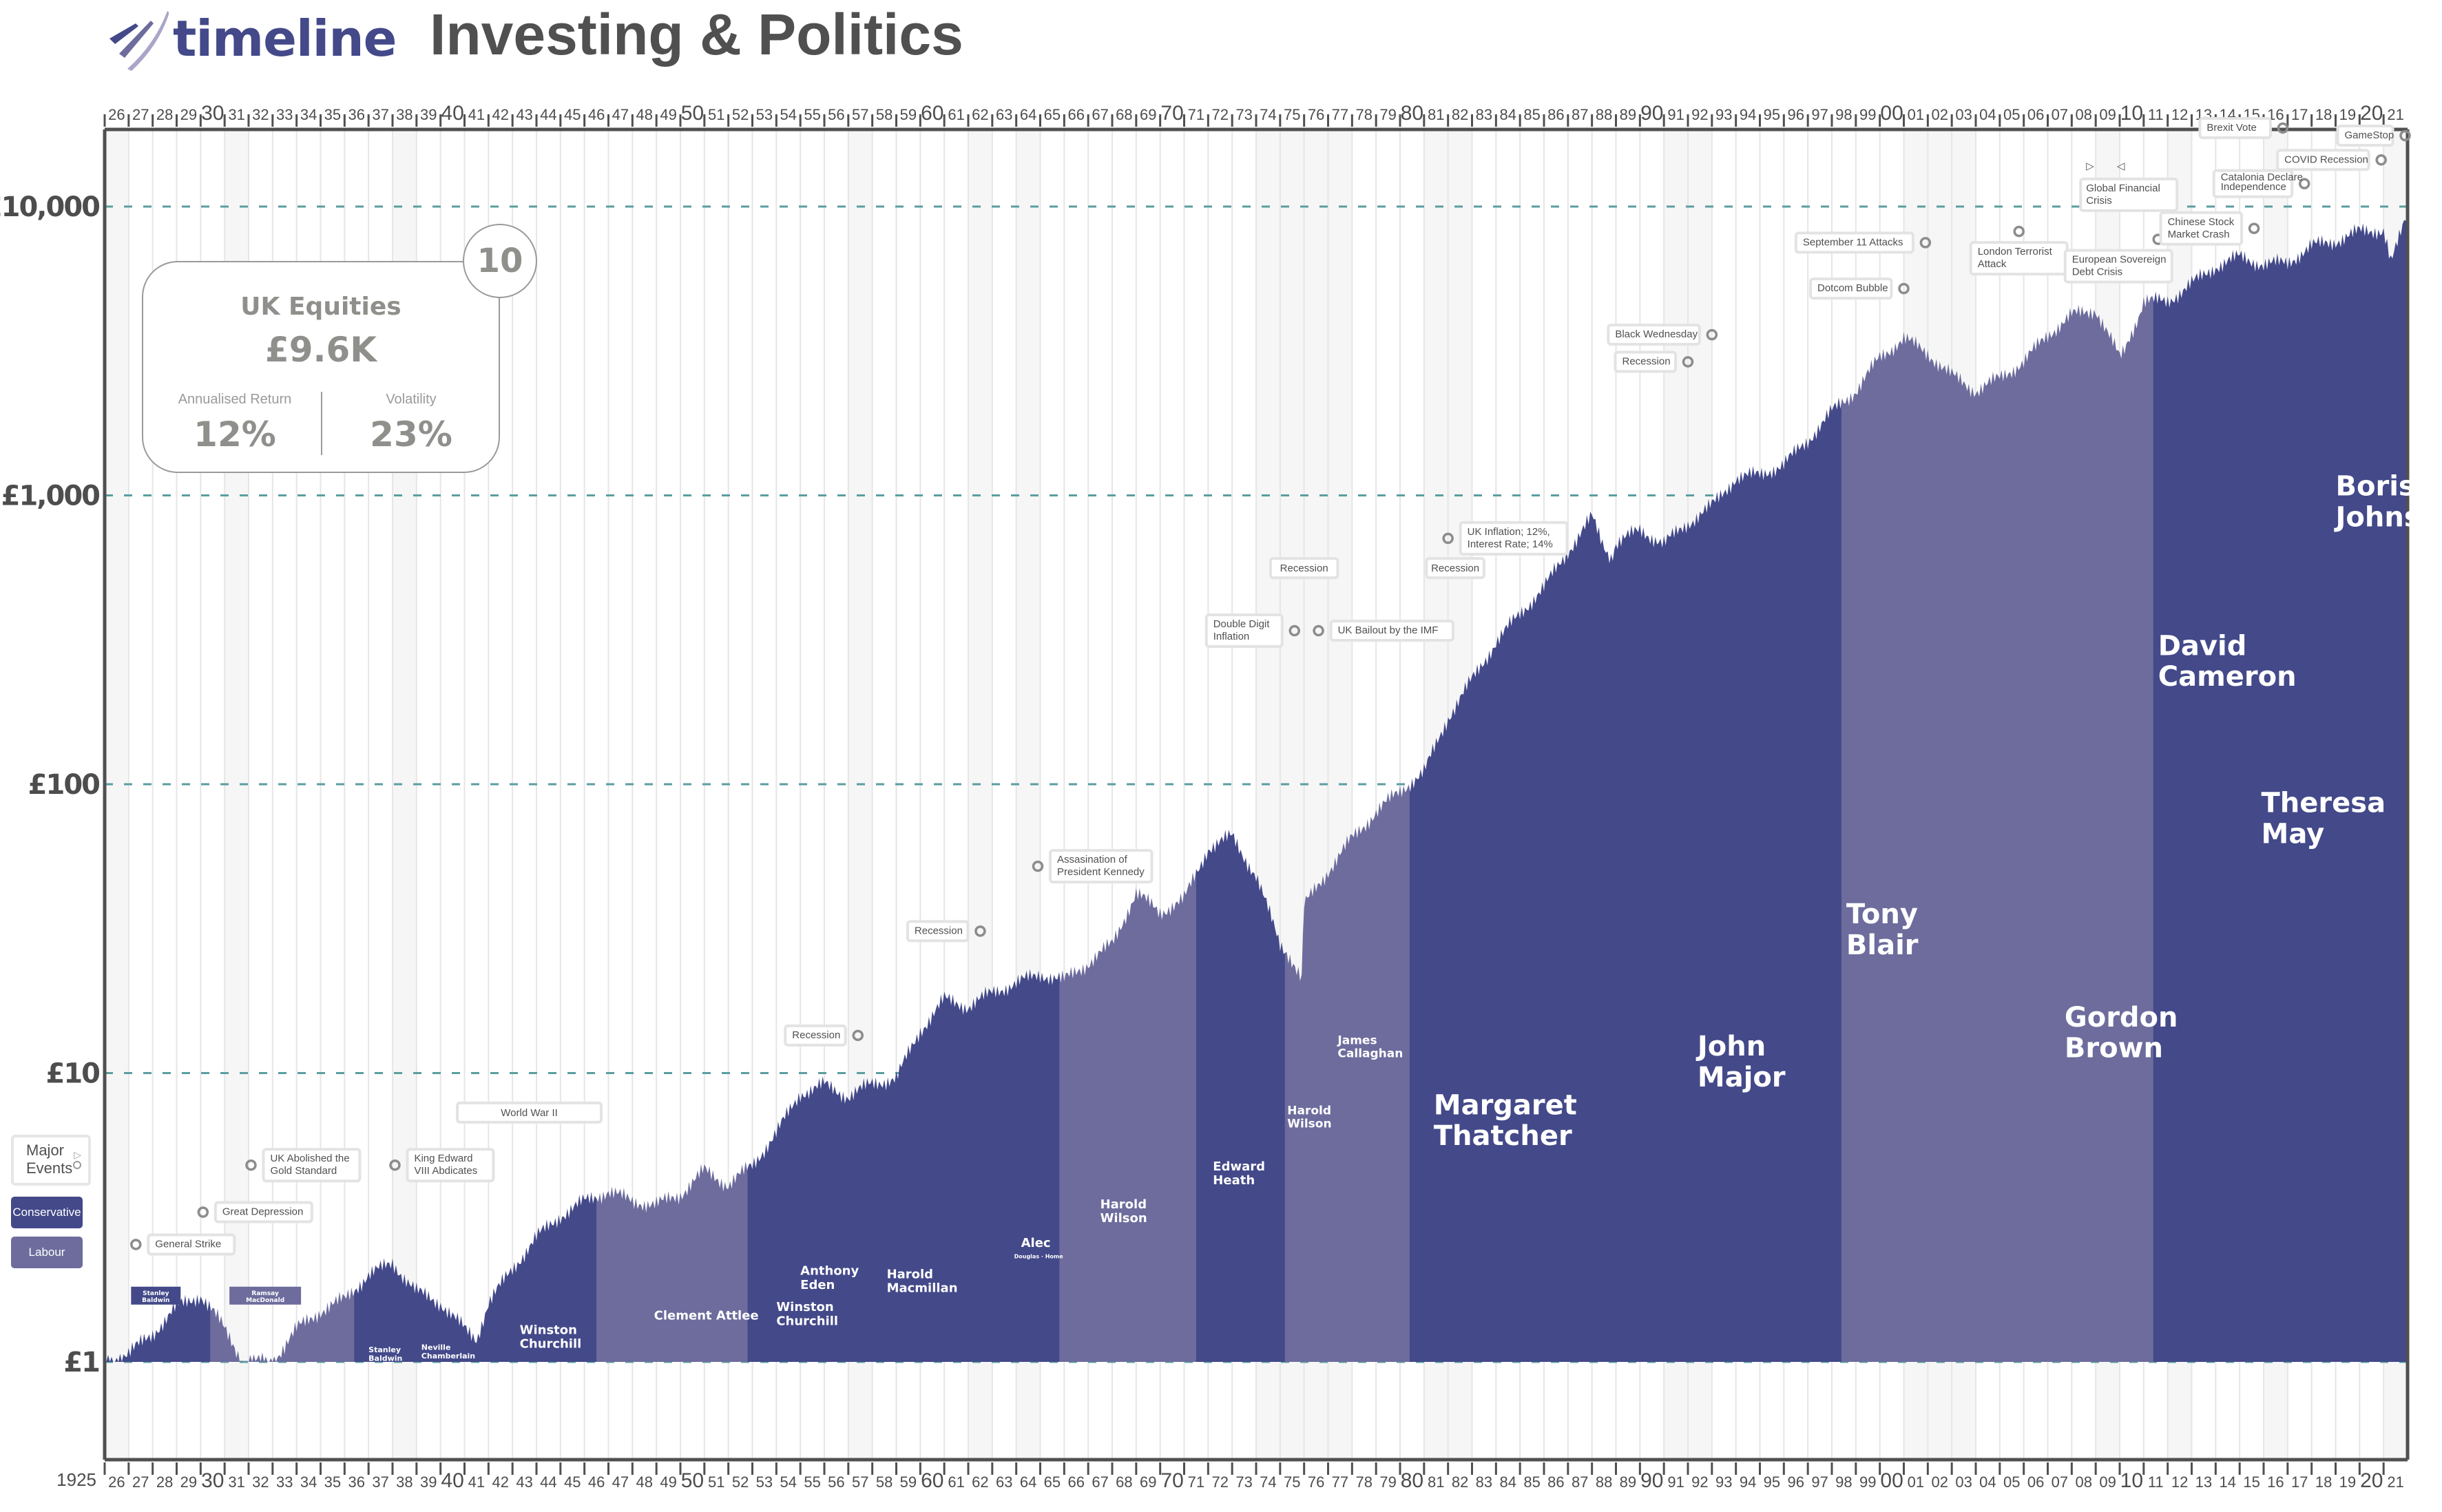 The height and width of the screenshot is (1512, 2442). I want to click on pm-label: Stanley, so click(384, 1349).